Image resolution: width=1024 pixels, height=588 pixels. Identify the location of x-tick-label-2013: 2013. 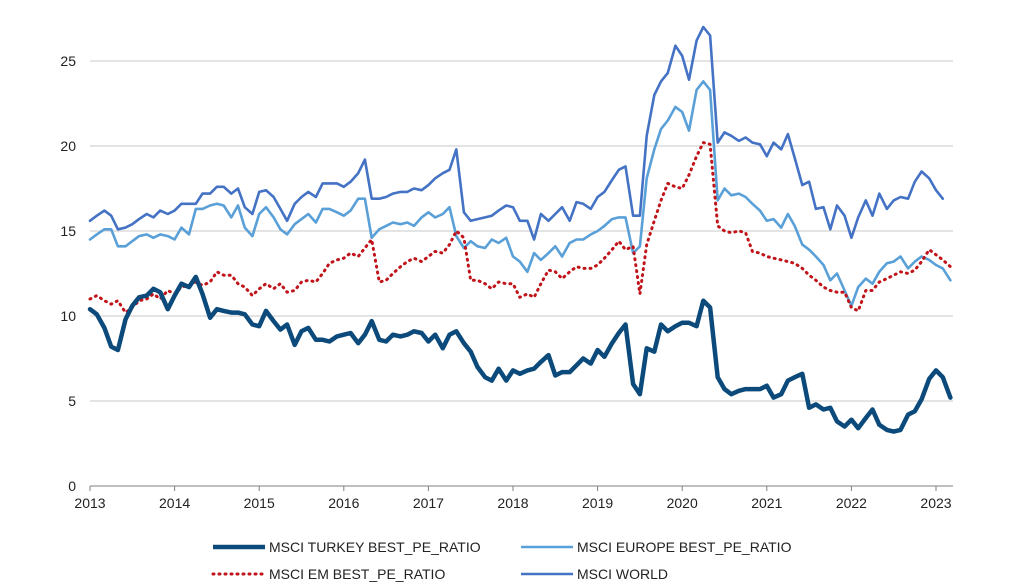
(89, 503).